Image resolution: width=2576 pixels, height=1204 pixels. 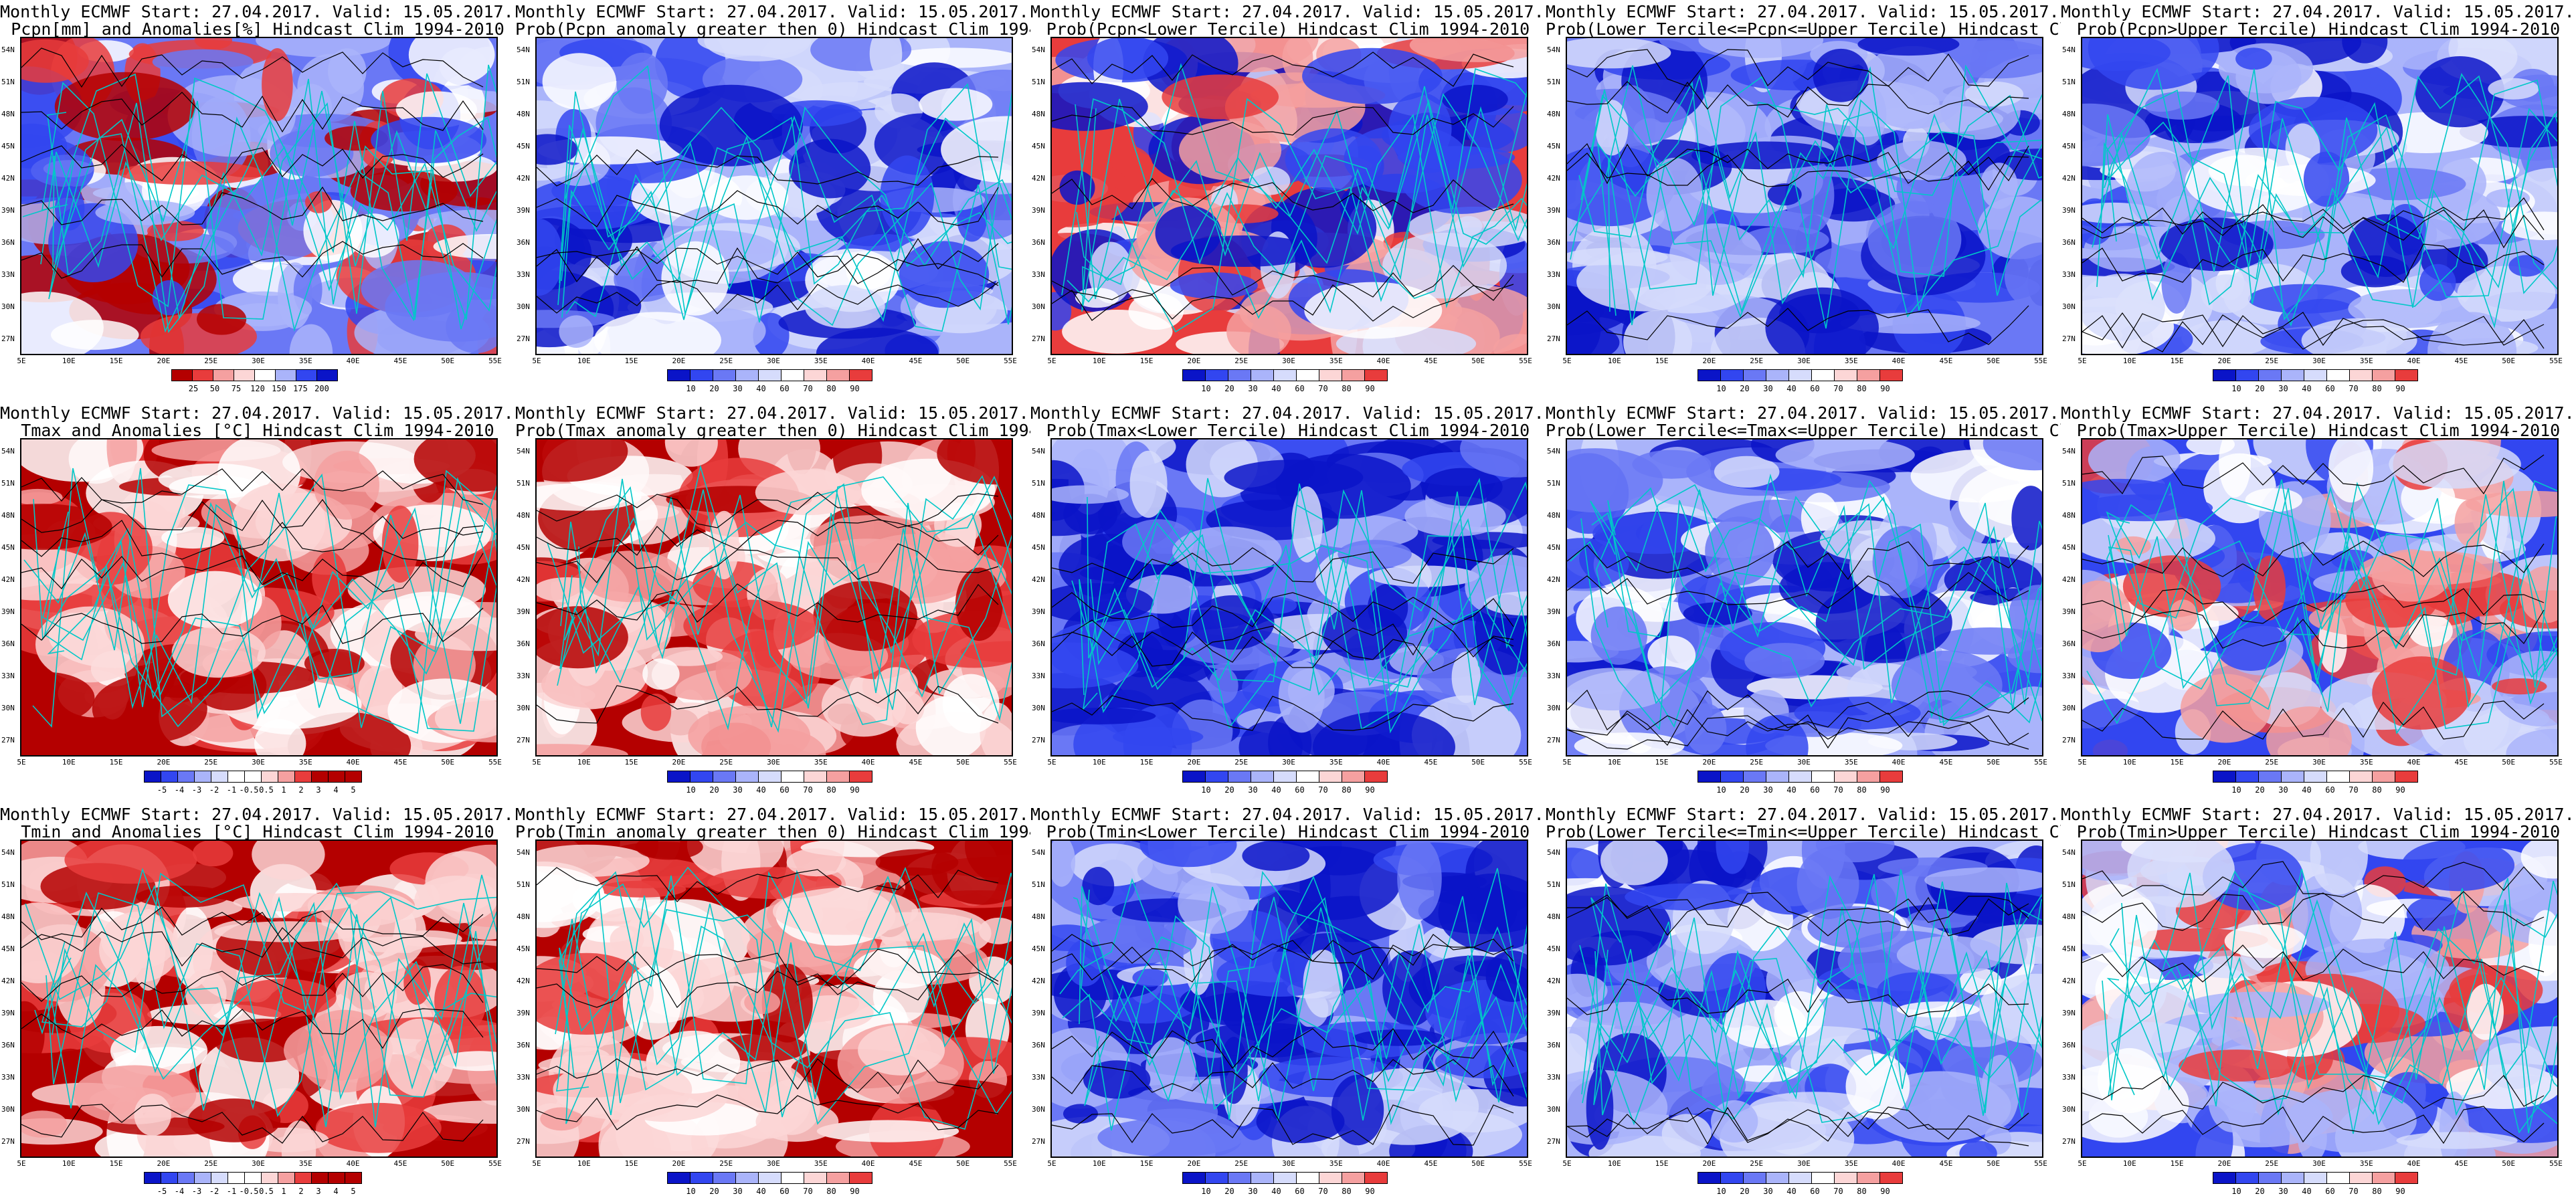 What do you see at coordinates (2509, 1163) in the screenshot?
I see `longitude-label: 50E` at bounding box center [2509, 1163].